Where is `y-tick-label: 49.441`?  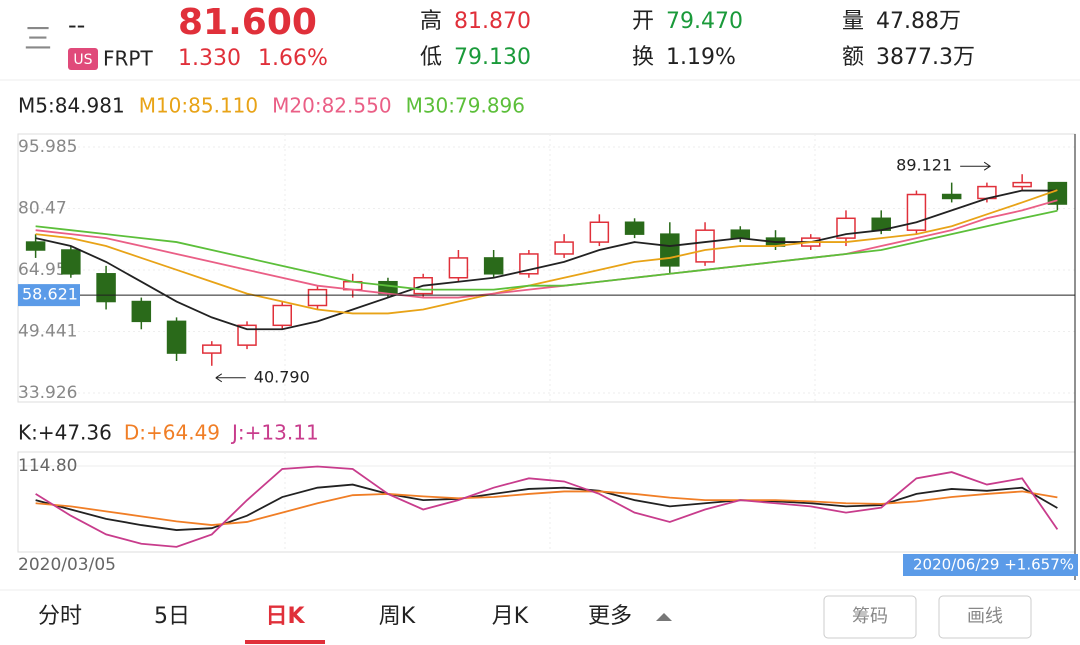
y-tick-label: 49.441 is located at coordinates (47, 331).